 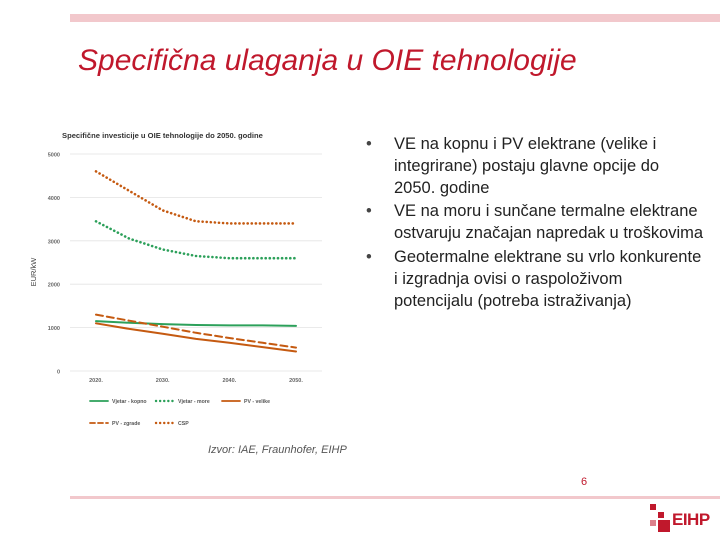 I want to click on legend-label: PV - zgrade, so click(x=126, y=424).